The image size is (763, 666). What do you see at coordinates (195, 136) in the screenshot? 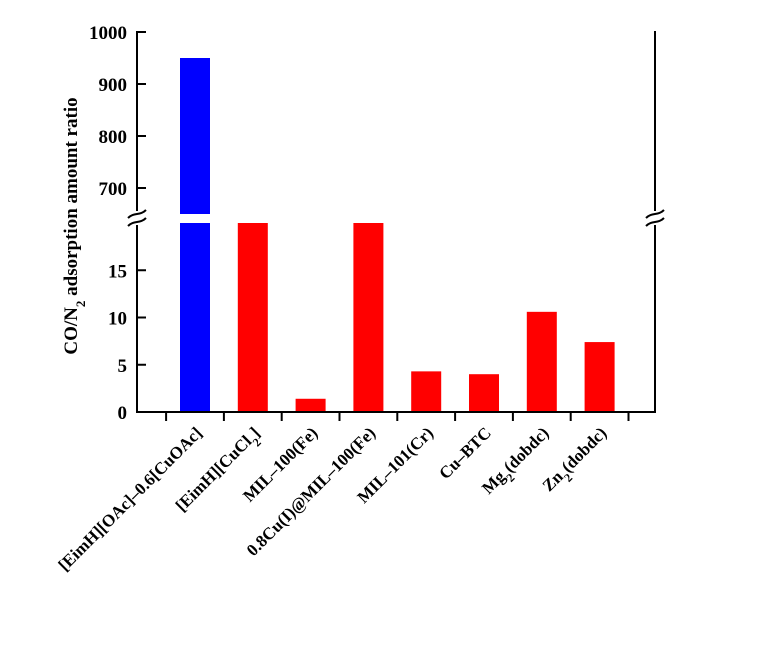
I see `bar-0-upper` at bounding box center [195, 136].